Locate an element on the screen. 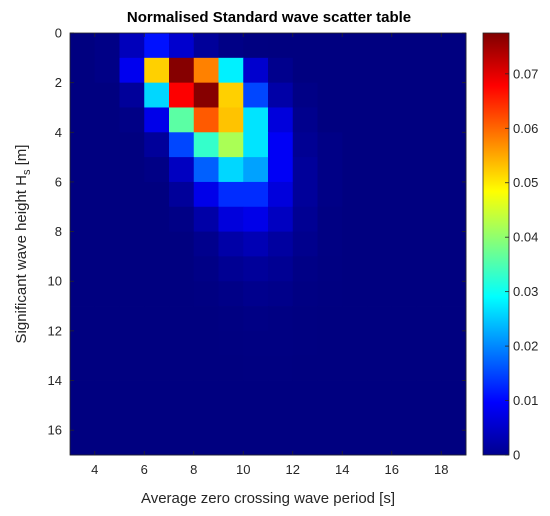 This screenshot has height=516, width=550. y-axis-label: Significant wave height Hs [m] is located at coordinates (23, 244).